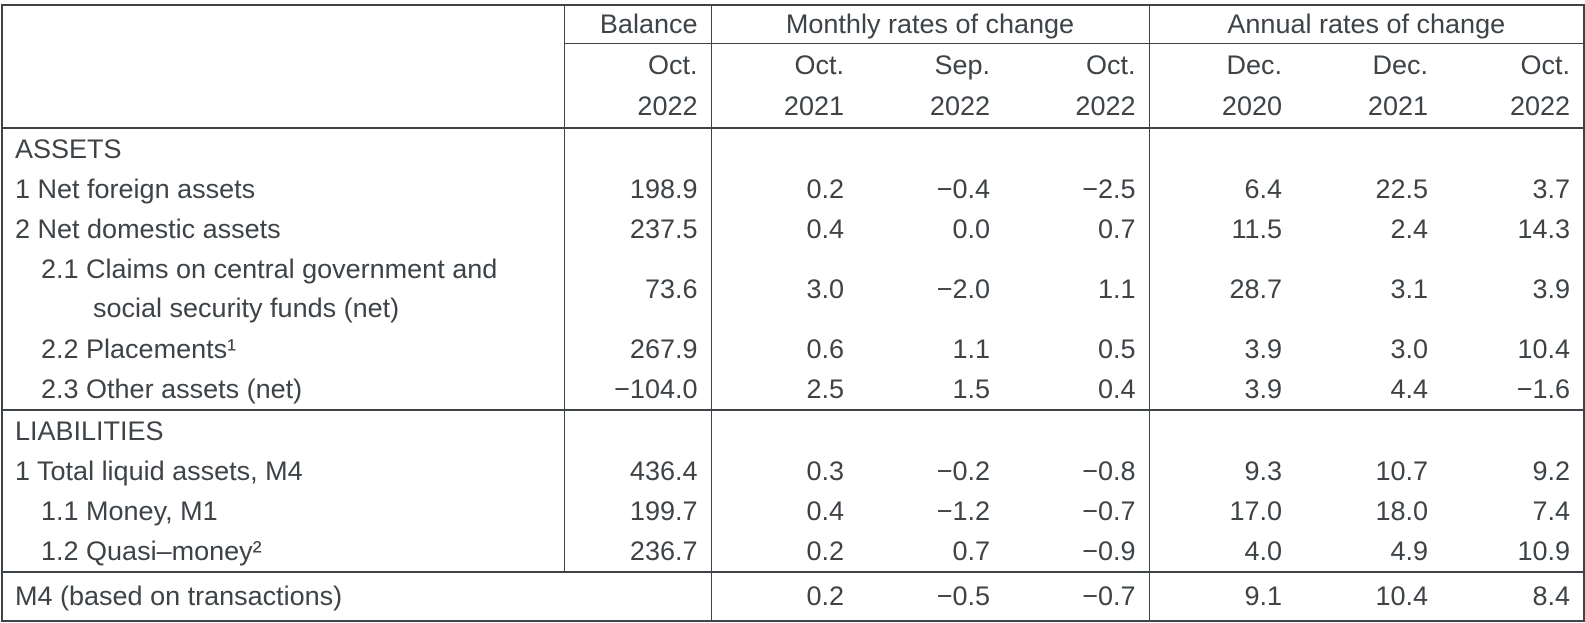 This screenshot has width=1585, height=623. I want to click on annual-value: 8.4, so click(1551, 596).